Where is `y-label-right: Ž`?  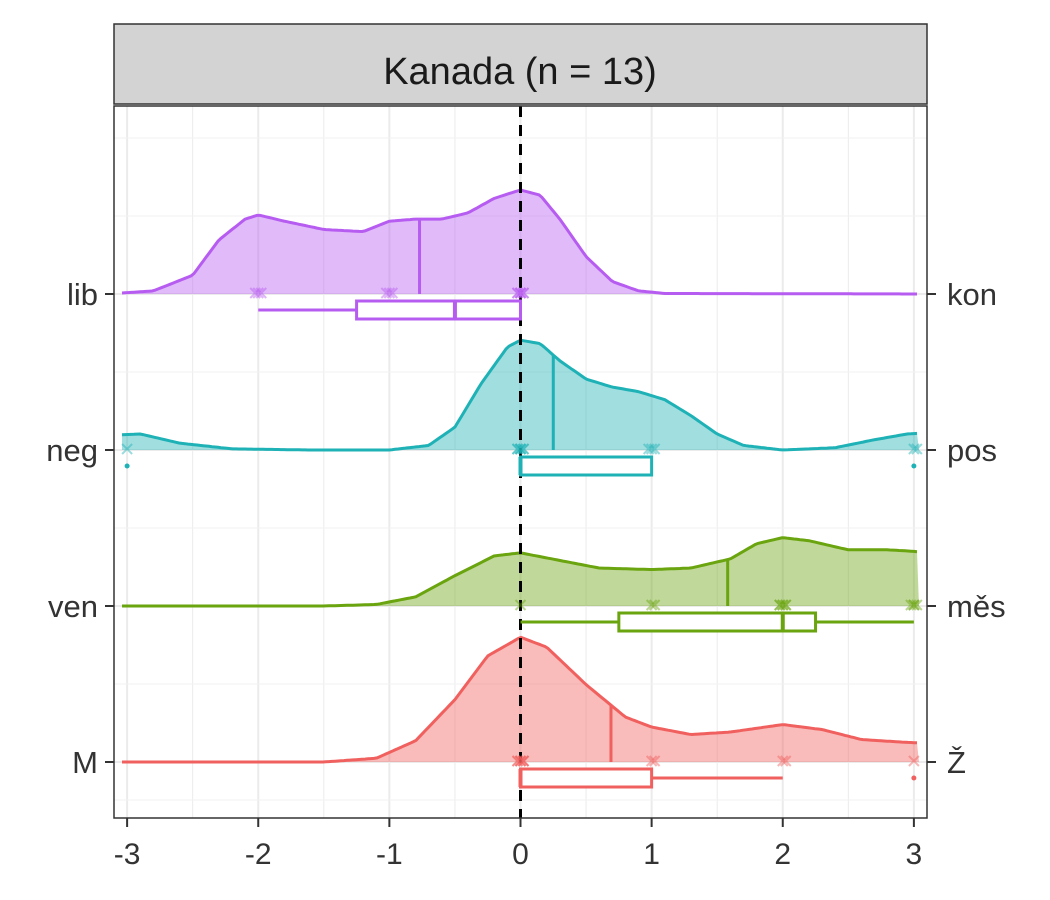
y-label-right: Ž is located at coordinates (956, 762).